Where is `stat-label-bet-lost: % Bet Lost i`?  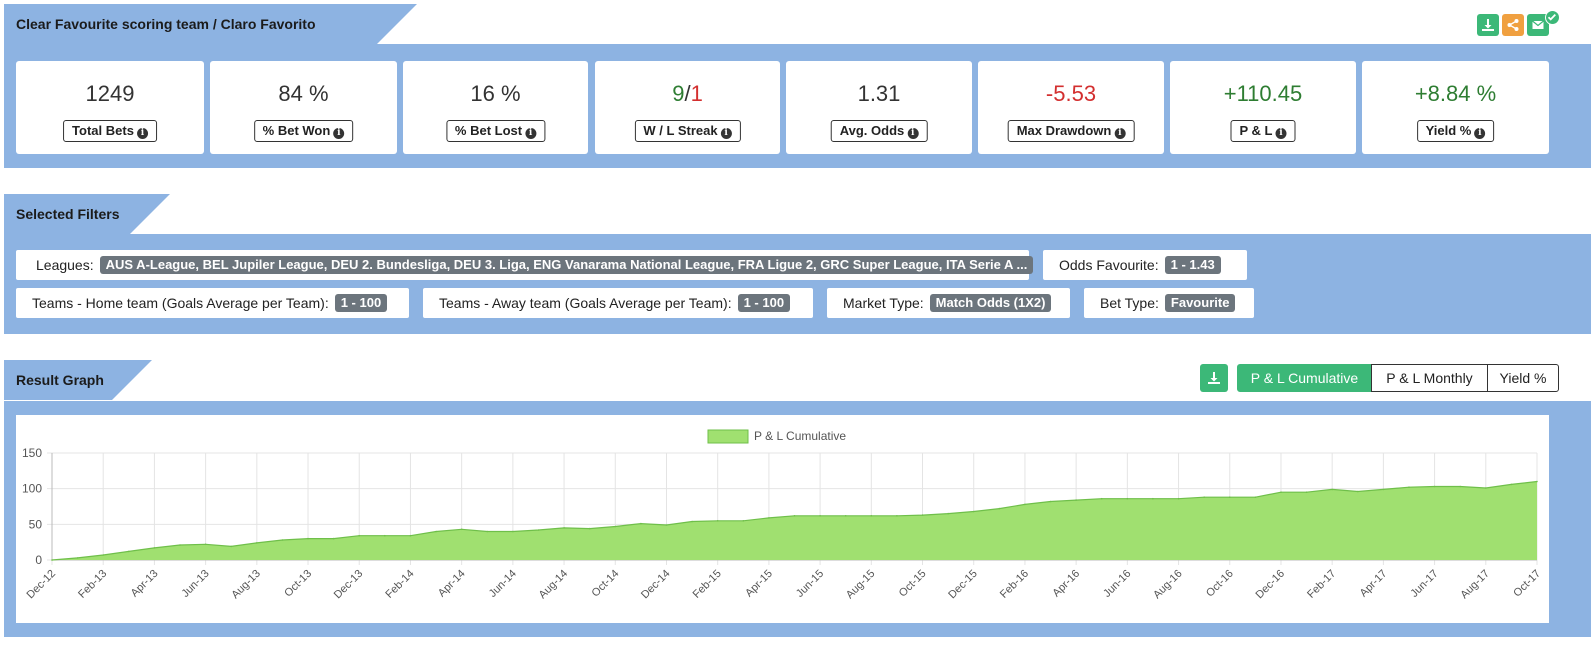 stat-label-bet-lost: % Bet Lost i is located at coordinates (495, 131).